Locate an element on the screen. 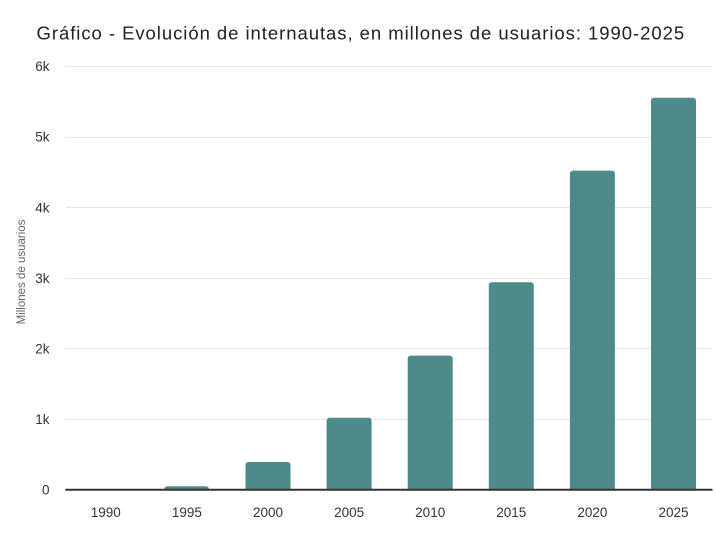 This screenshot has width=716, height=536. svg-text: 3k is located at coordinates (42, 278).